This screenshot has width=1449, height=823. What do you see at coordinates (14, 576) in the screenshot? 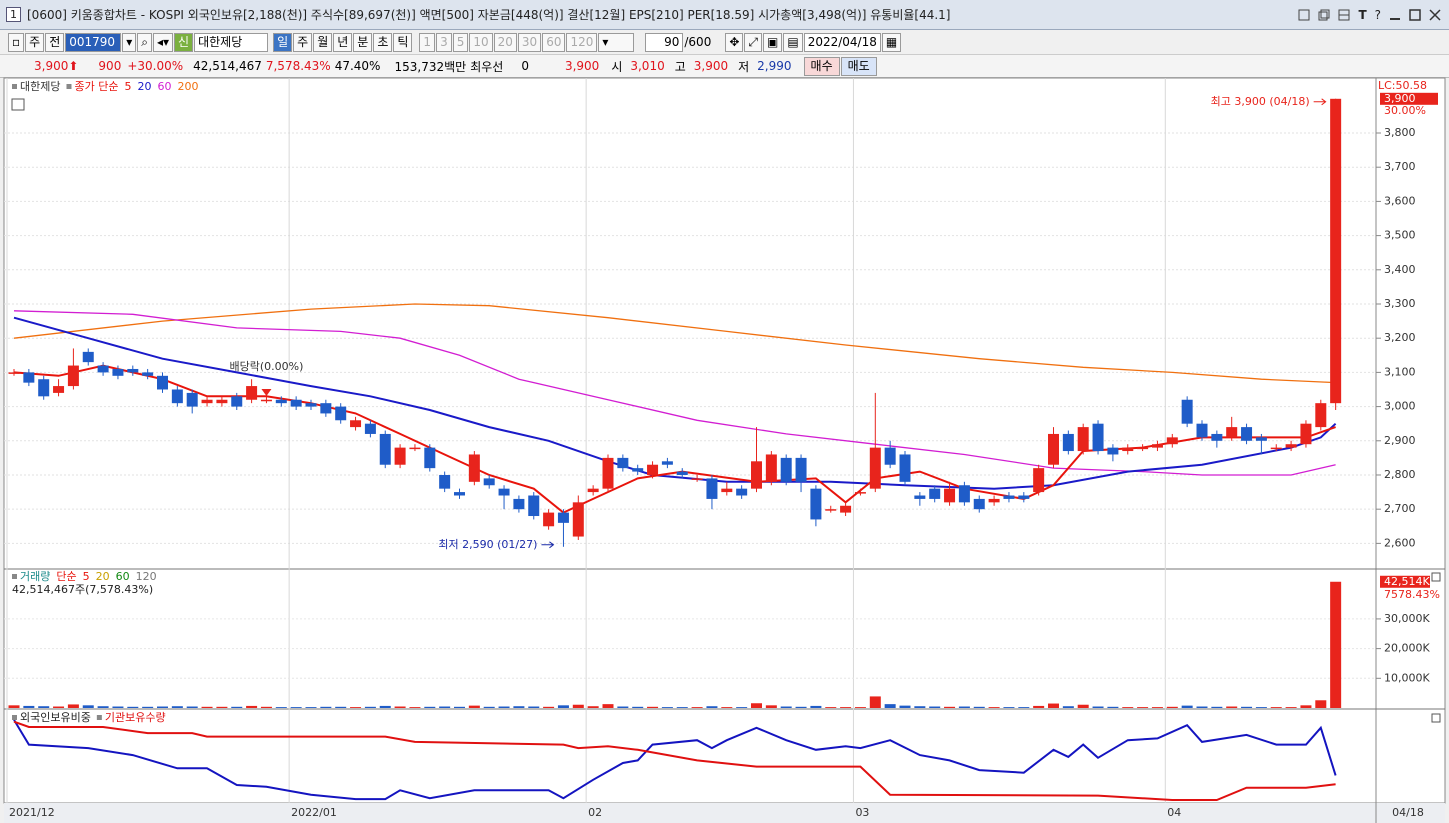
I see `legend-marker` at bounding box center [14, 576].